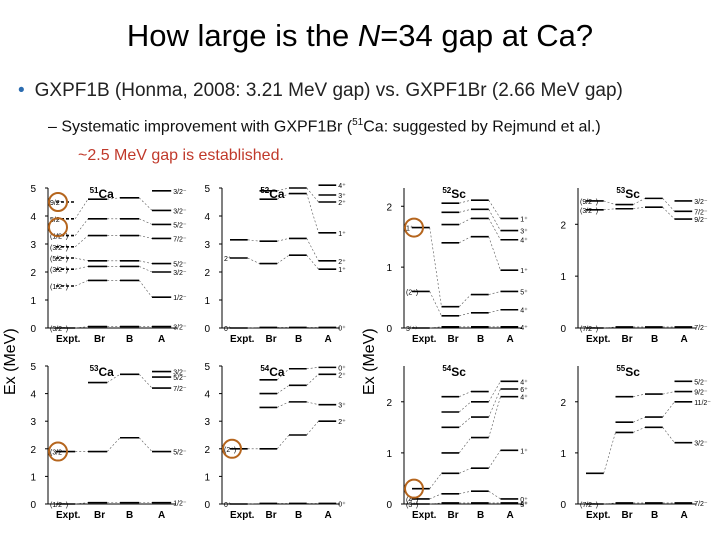 This screenshot has width=720, height=540. What do you see at coordinates (598, 339) in the screenshot?
I see `sc53-col-label: Expt.` at bounding box center [598, 339].